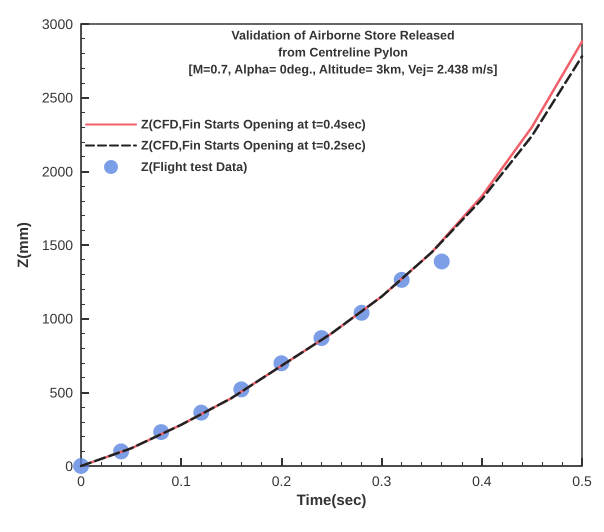 This screenshot has height=532, width=604. What do you see at coordinates (23, 245) in the screenshot?
I see `y-axis-title: Z(mm)` at bounding box center [23, 245].